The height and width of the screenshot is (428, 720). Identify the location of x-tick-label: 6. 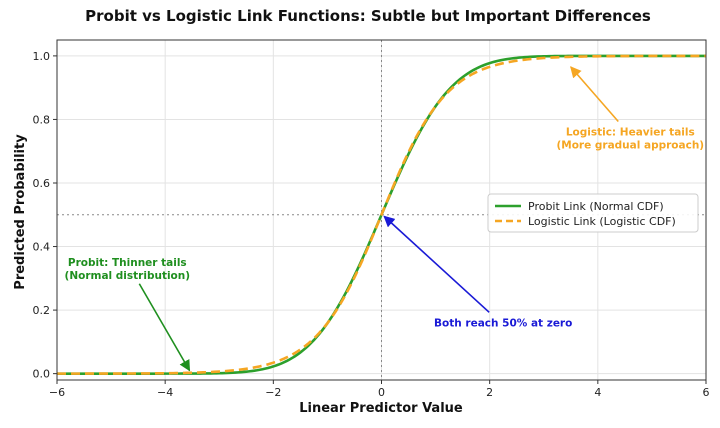
(706, 392).